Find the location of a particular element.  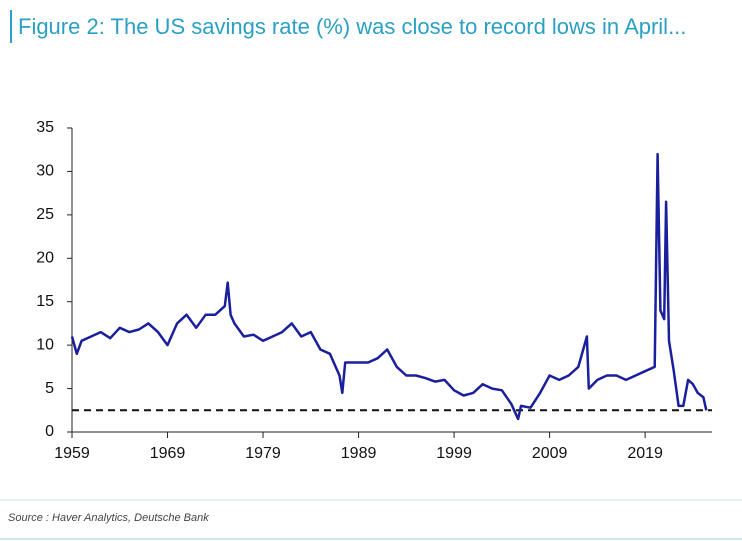

y-tick-label: 5 is located at coordinates (49, 388).